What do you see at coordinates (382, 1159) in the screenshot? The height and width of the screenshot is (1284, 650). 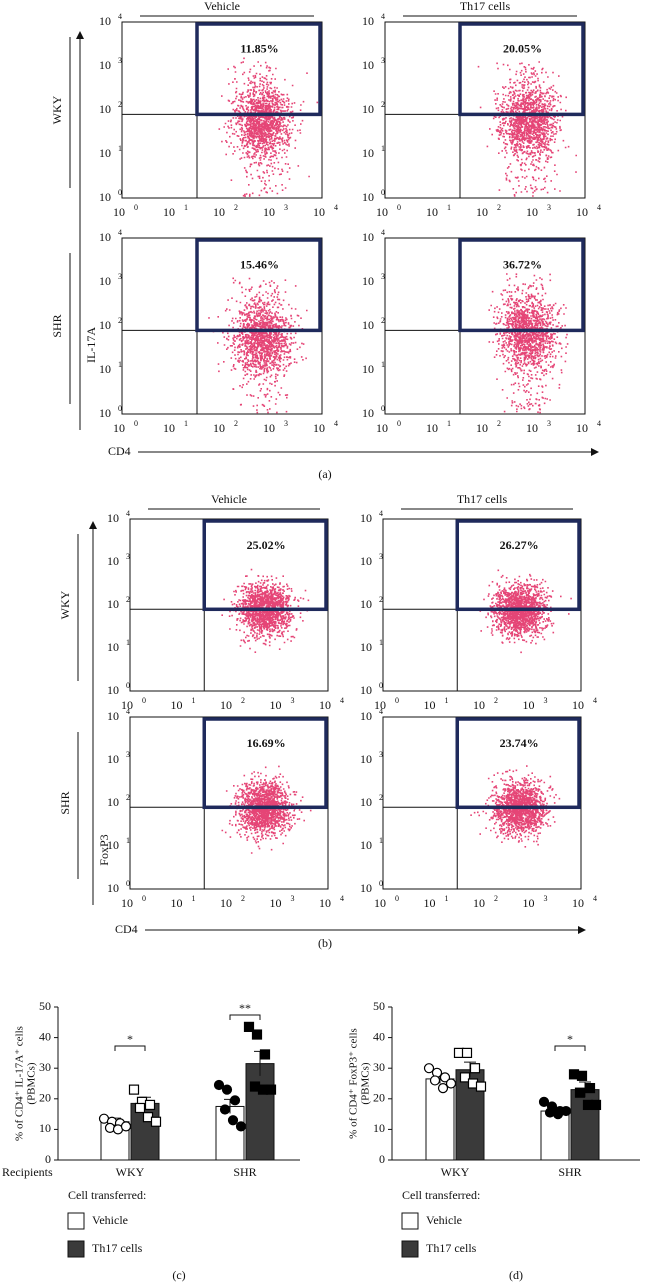 I see `y-tick-label: 0` at bounding box center [382, 1159].